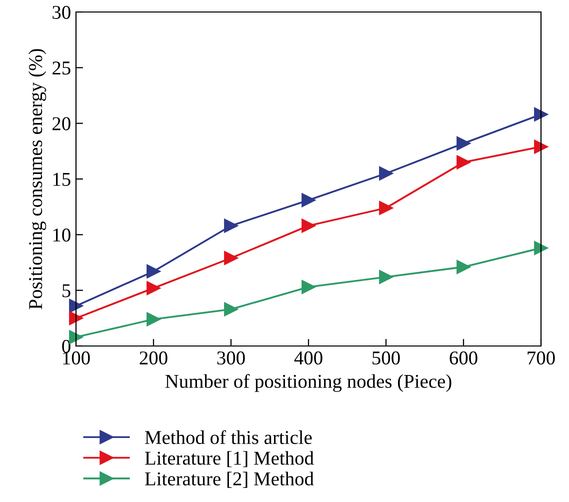 This screenshot has width=569, height=502. Describe the element at coordinates (229, 480) in the screenshot. I see `legend-label: Literature [2] Method` at that location.